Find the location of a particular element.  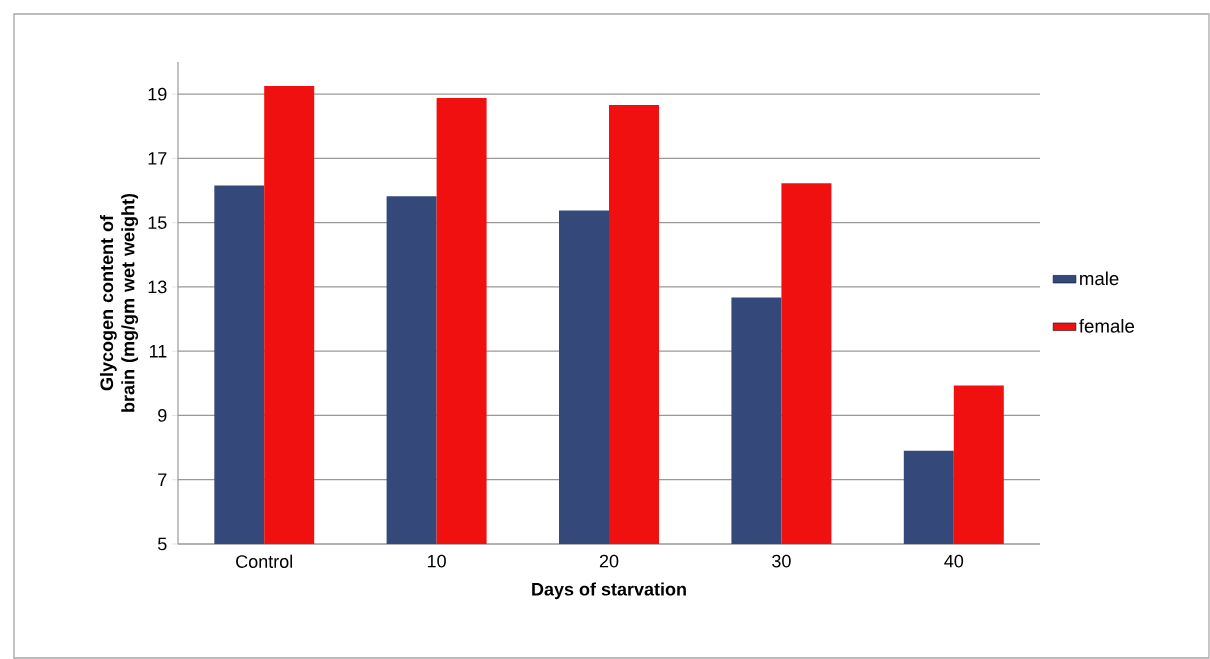

x-tick-label: 20 is located at coordinates (609, 561).